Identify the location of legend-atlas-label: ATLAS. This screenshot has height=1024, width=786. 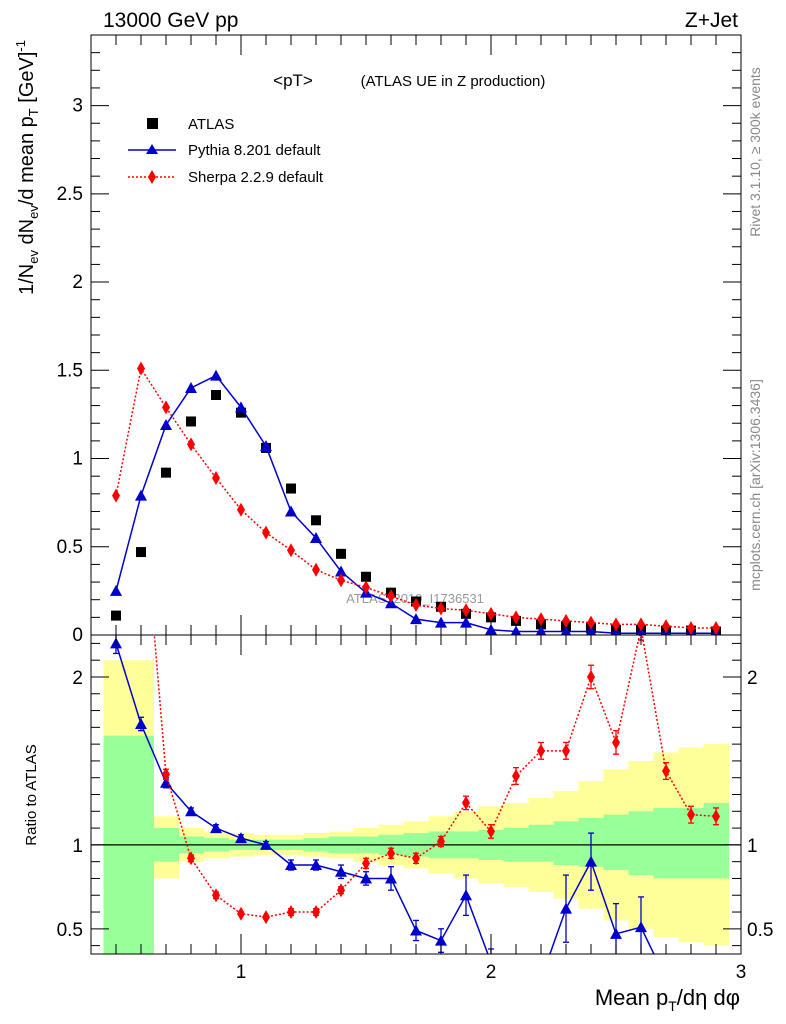
(211, 124).